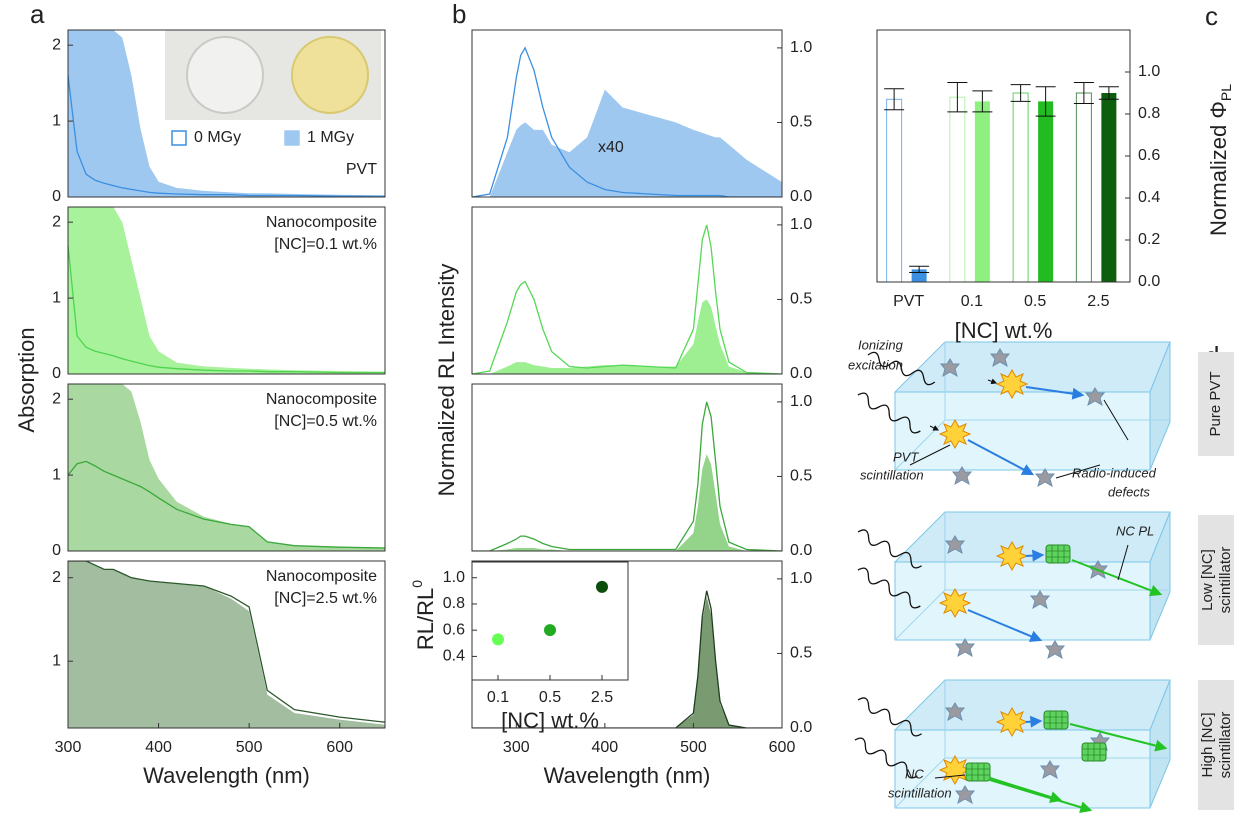 Image resolution: width=1247 pixels, height=814 pixels. What do you see at coordinates (881, 344) in the screenshot?
I see `diagram-label: Ionizing` at bounding box center [881, 344].